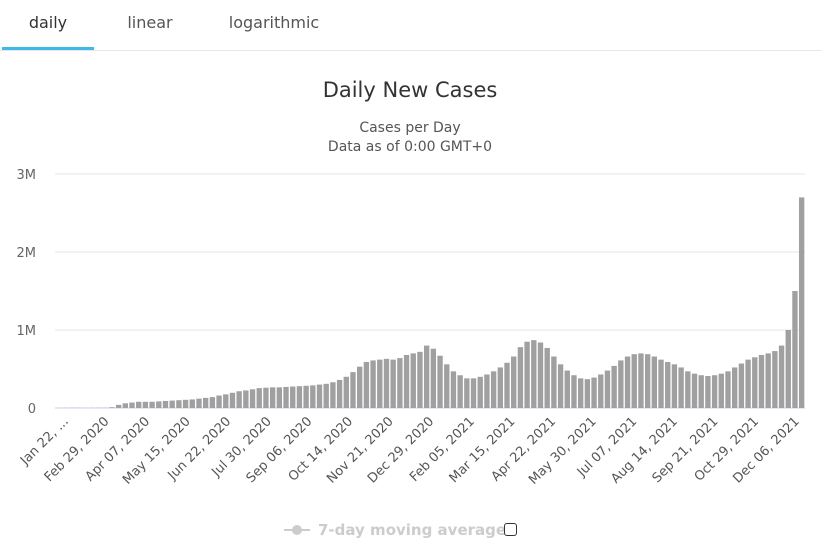 The height and width of the screenshot is (549, 821). Describe the element at coordinates (48, 25) in the screenshot. I see `tab-daily: daily` at that location.